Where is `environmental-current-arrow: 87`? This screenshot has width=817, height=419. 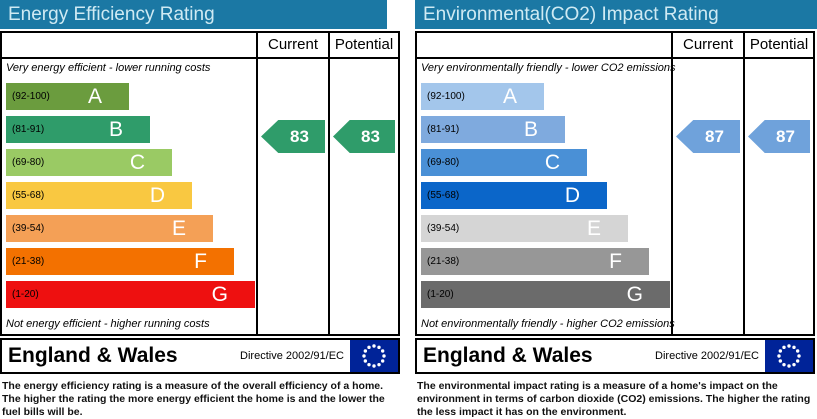
environmental-current-arrow: 87 is located at coordinates (708, 136).